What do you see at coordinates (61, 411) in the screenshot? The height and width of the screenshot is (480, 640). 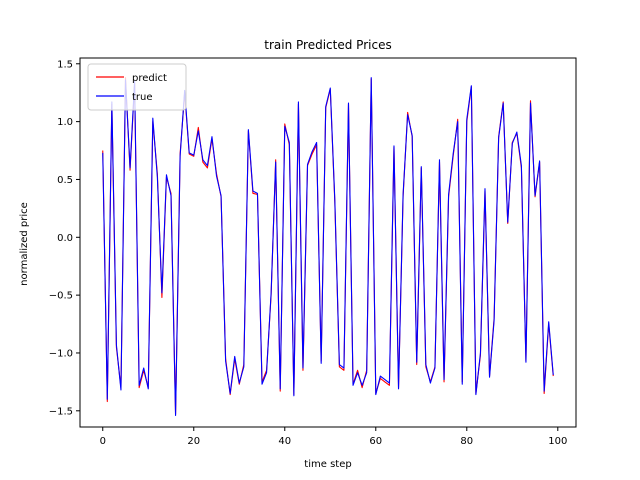 I see `y-tick-label: −1.5` at bounding box center [61, 411].